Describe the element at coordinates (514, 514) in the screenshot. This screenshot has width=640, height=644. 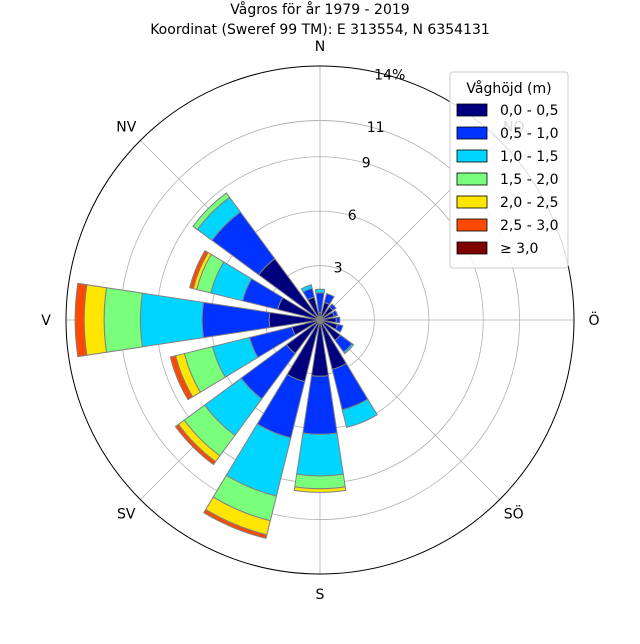
I see `direction-label-so: SÖ` at that location.